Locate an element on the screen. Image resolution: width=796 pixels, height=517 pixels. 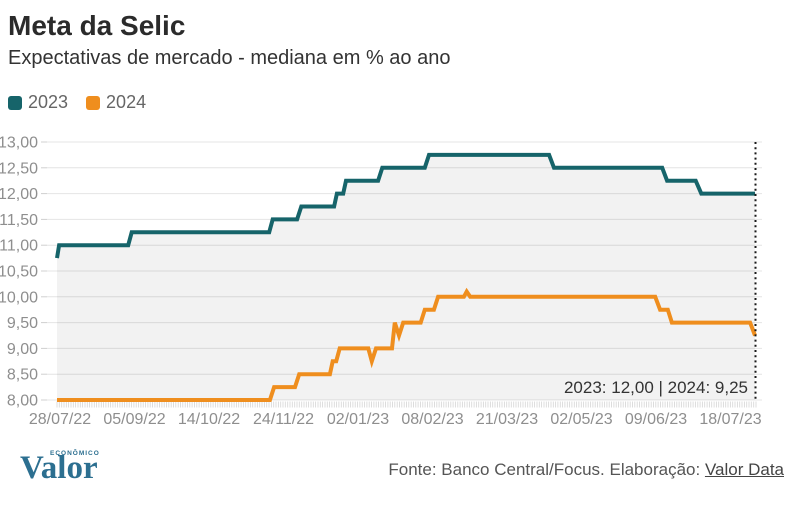
x-tick-label: 08/02/23 is located at coordinates (432, 419).